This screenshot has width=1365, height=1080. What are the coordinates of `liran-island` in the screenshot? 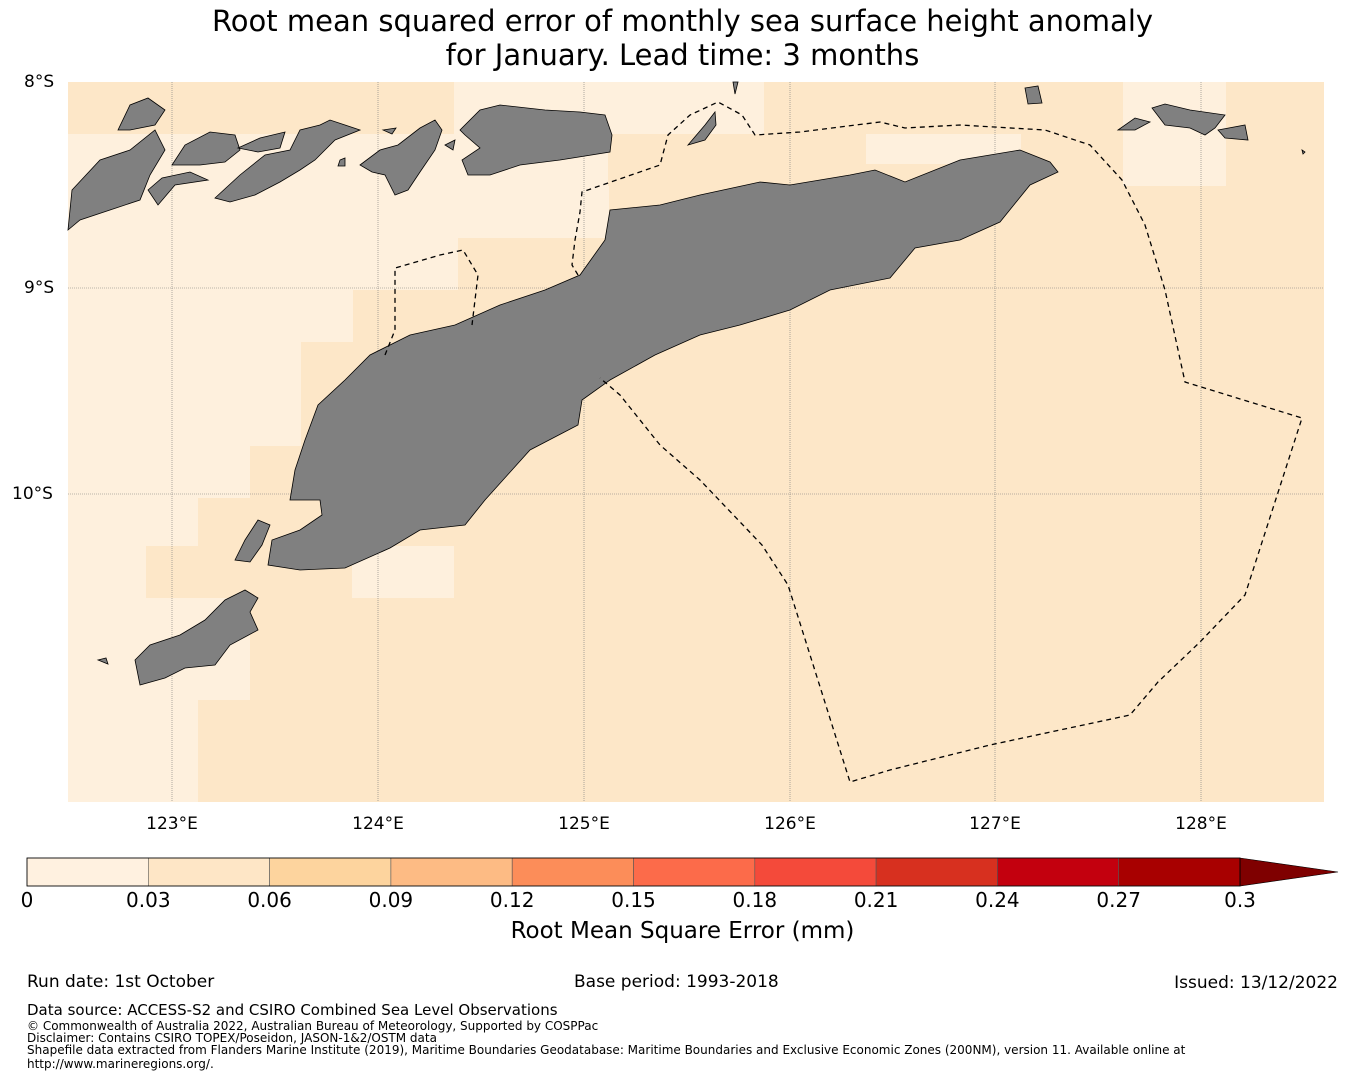 It's located at (450, 145).